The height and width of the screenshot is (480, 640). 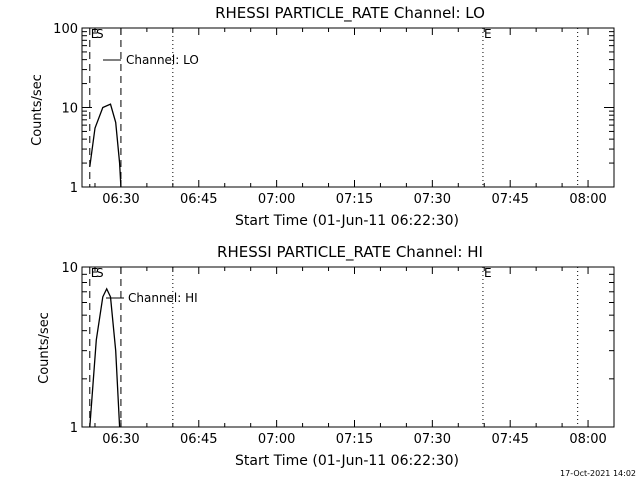 What do you see at coordinates (598, 473) in the screenshot?
I see `plot-timestamp: 17-Oct-2021 14:02` at bounding box center [598, 473].